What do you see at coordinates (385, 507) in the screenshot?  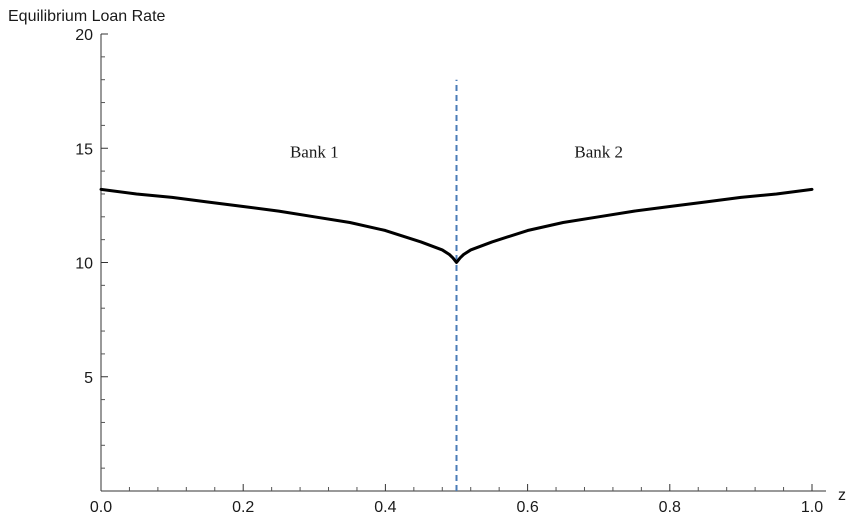 I see `x-tick-label: 0.4` at bounding box center [385, 507].